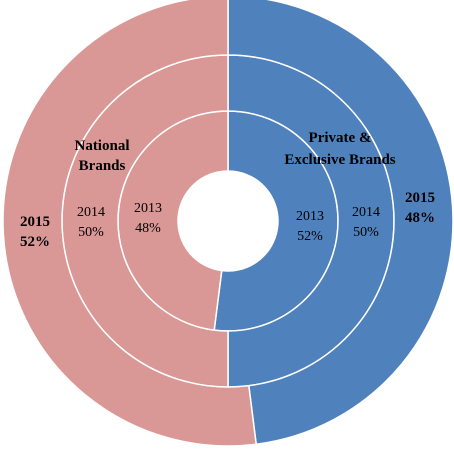 The height and width of the screenshot is (452, 454). I want to click on category-label-private-line1: Private &, so click(340, 138).